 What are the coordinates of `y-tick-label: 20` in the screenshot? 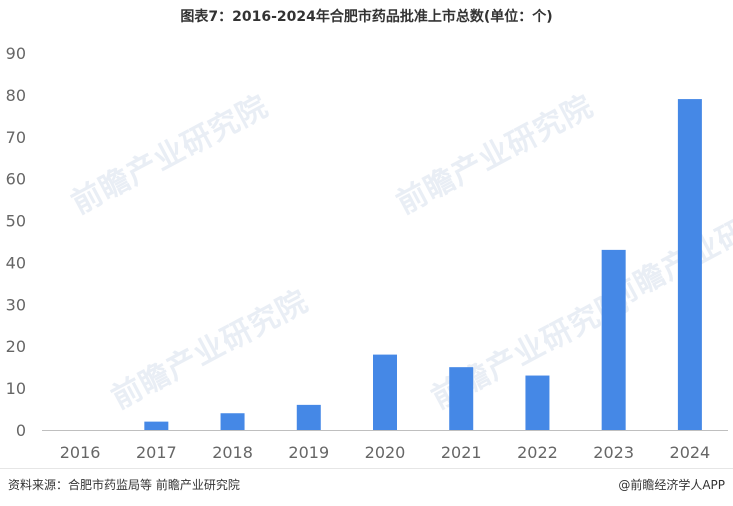 It's located at (16, 346).